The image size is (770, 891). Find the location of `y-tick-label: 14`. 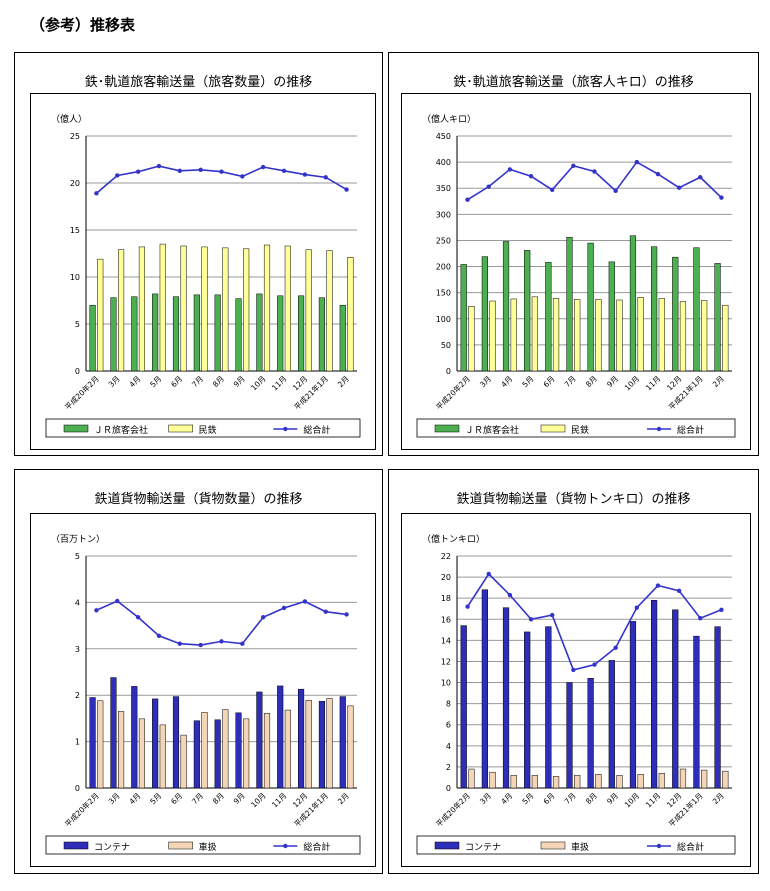

y-tick-label: 14 is located at coordinates (446, 640).